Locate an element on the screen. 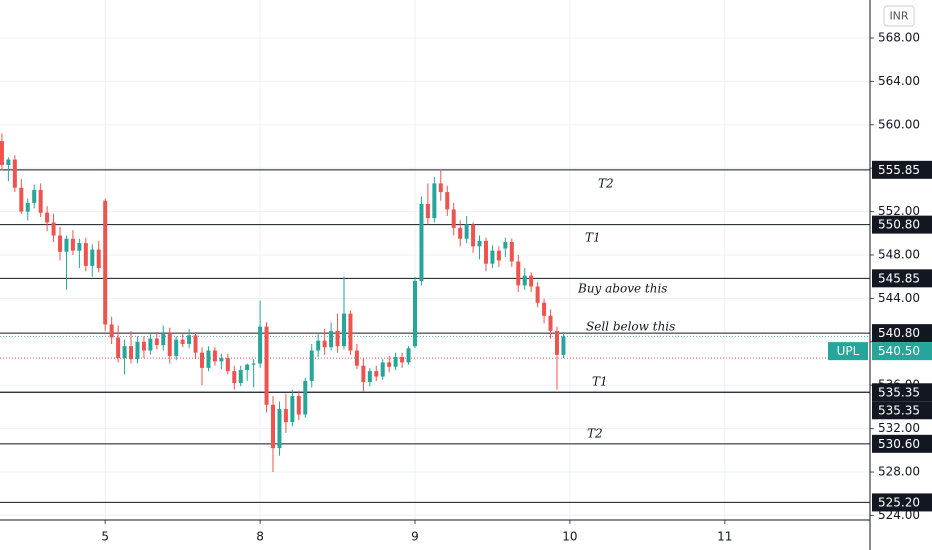 Image resolution: width=932 pixels, height=550 pixels. currency-button is located at coordinates (899, 16).